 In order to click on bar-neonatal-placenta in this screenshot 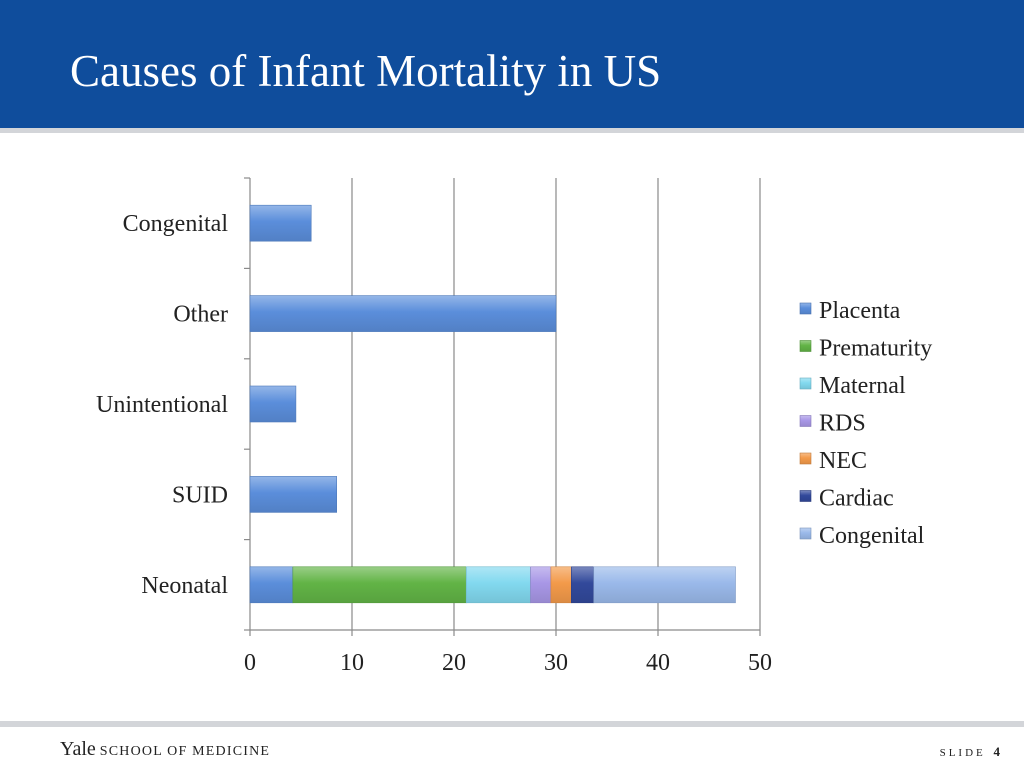, I will do `click(271, 585)`.